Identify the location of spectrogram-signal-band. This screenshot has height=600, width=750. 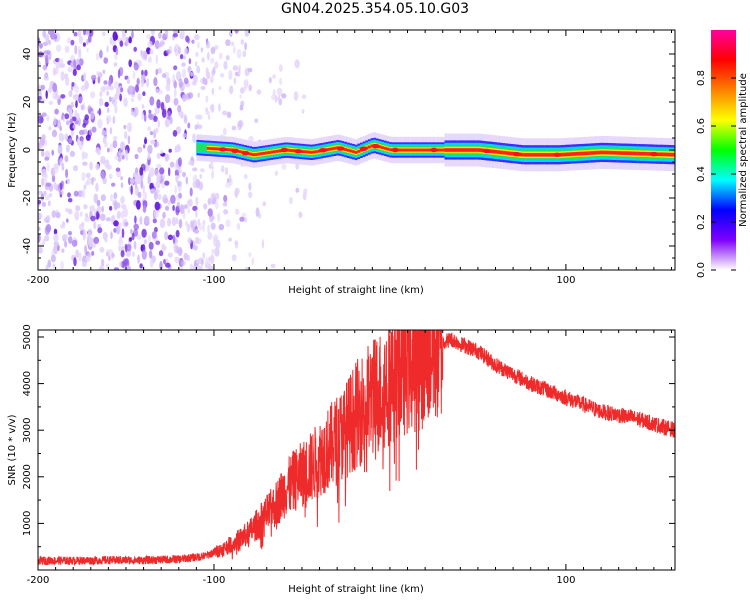
(435, 152).